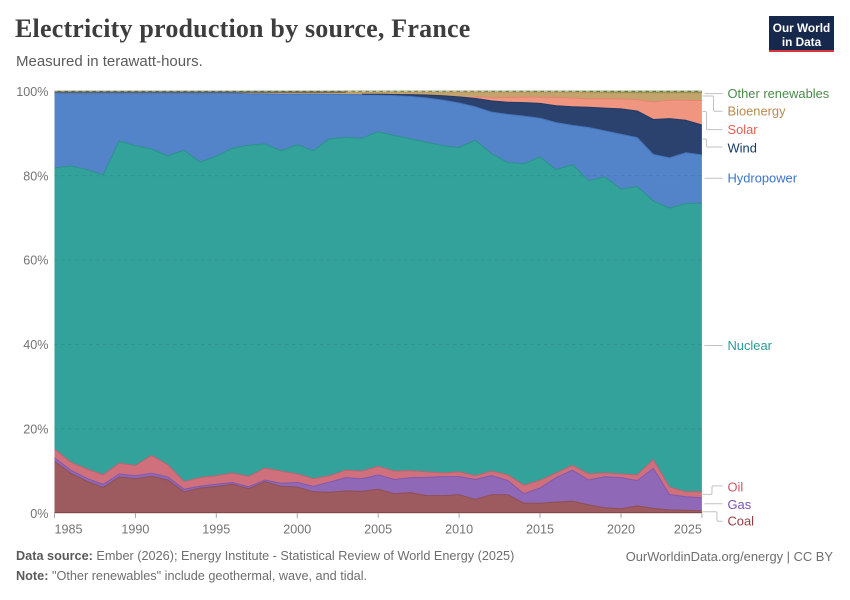 The image size is (850, 600). Describe the element at coordinates (39, 514) in the screenshot. I see `svg-text: 0%` at that location.